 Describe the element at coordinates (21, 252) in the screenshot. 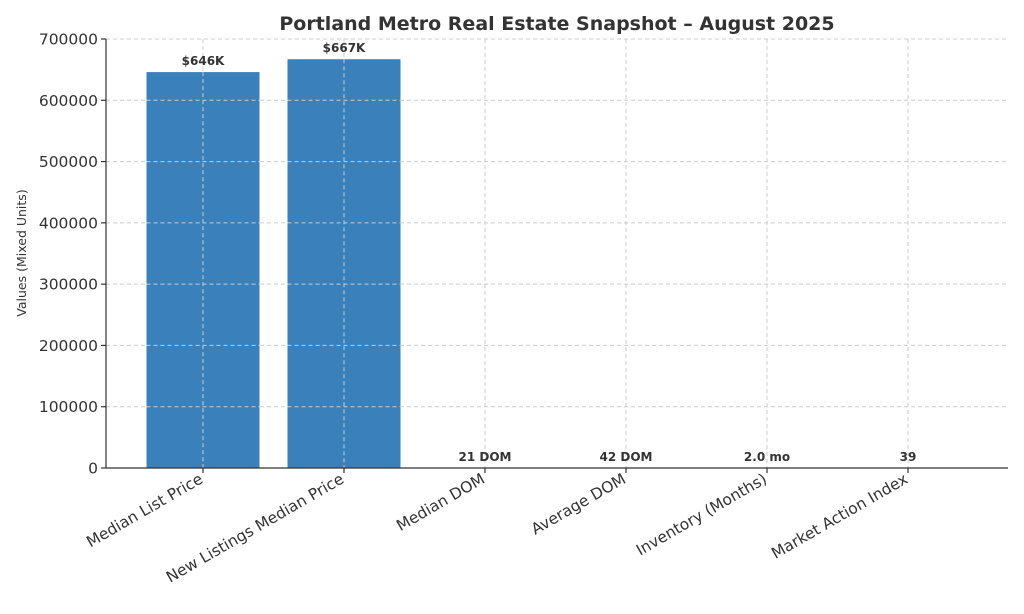

I see `y-axis-label: Values (Mixed Units)` at that location.